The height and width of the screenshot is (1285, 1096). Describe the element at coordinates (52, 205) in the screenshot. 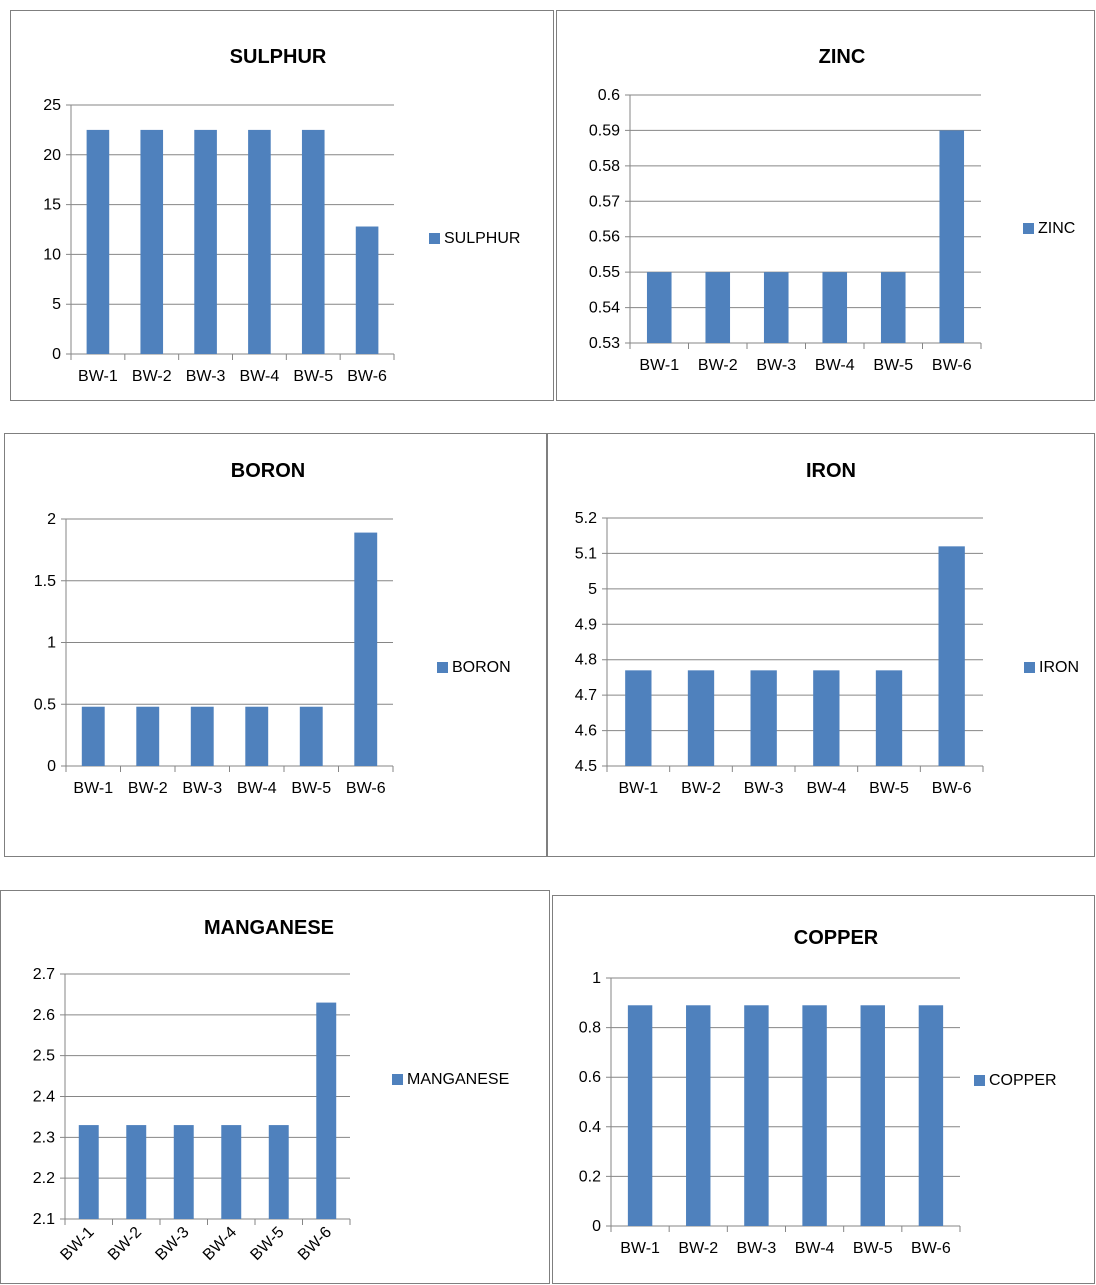

I see `sulphur-y-tick-label-3: 15` at that location.